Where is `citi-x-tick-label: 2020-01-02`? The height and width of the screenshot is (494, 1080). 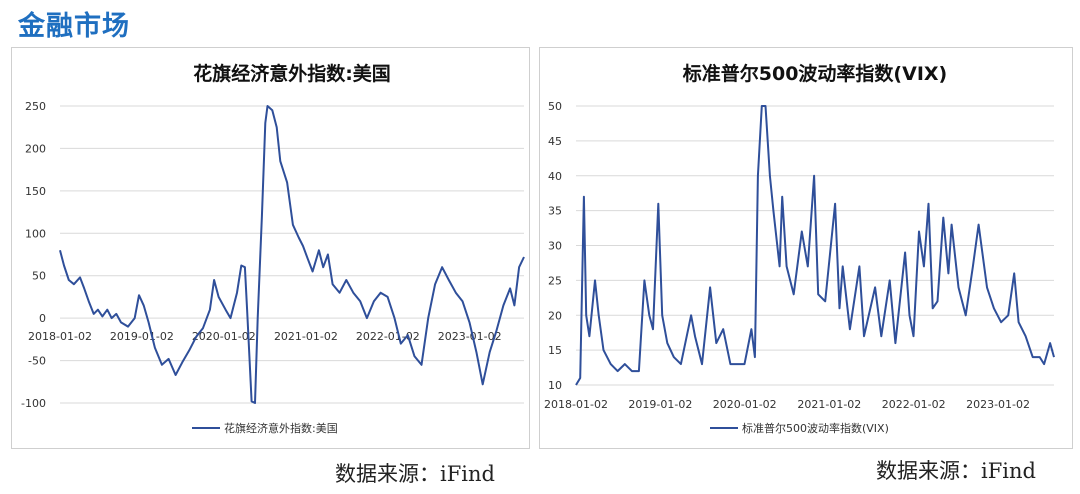
citi-x-tick-label: 2020-01-02 is located at coordinates (224, 336).